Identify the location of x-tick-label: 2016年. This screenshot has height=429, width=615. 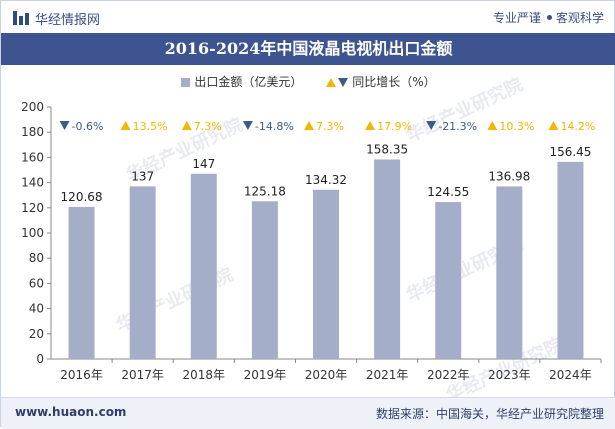
(81, 375).